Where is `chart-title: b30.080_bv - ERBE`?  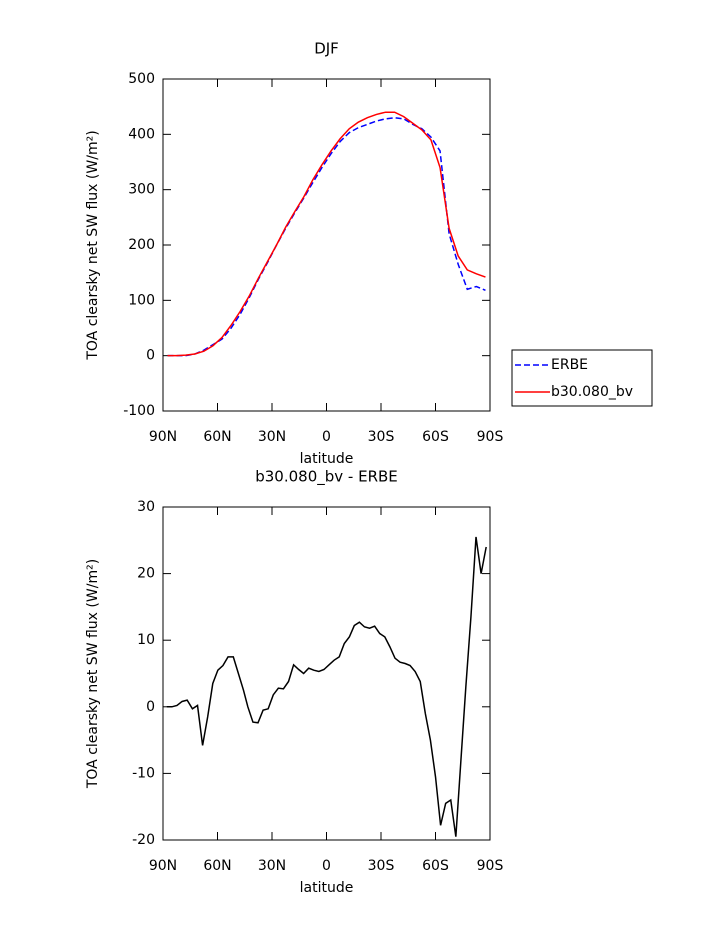
chart-title: b30.080_bv - ERBE is located at coordinates (326, 477).